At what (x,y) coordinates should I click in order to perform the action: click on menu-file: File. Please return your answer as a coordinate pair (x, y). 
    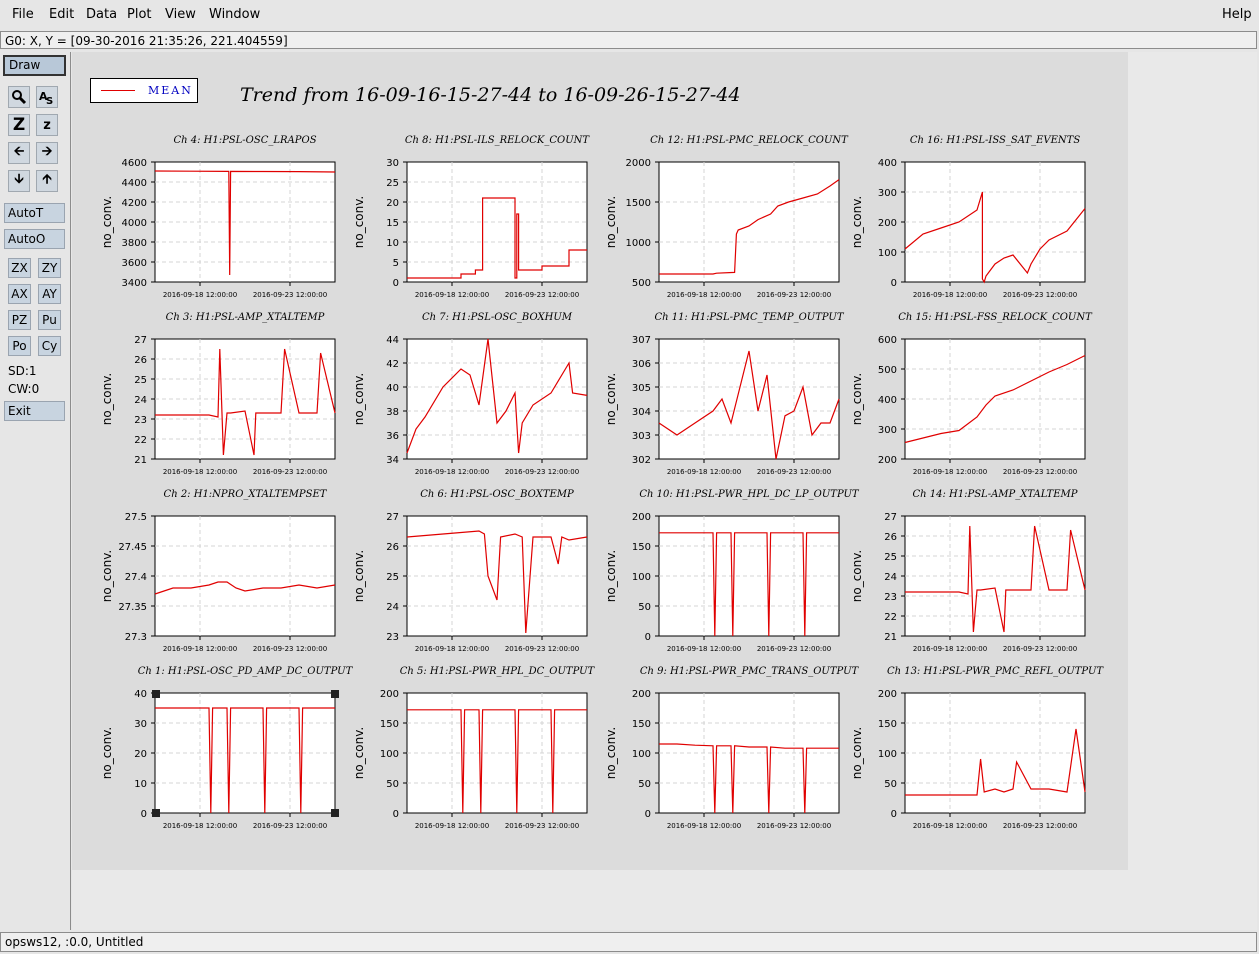
    Looking at the image, I should click on (23, 14).